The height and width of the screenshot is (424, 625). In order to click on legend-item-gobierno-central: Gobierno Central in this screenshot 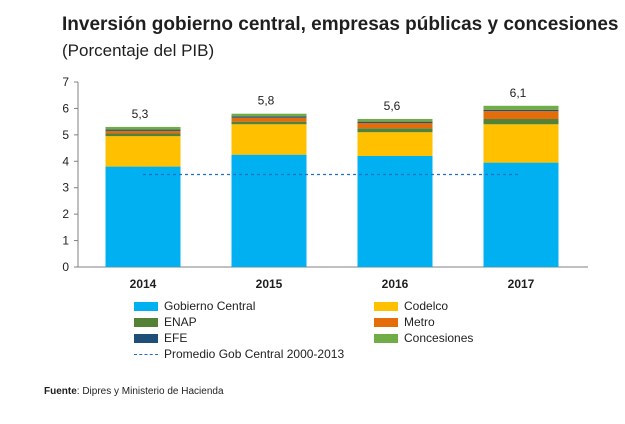, I will do `click(194, 306)`.